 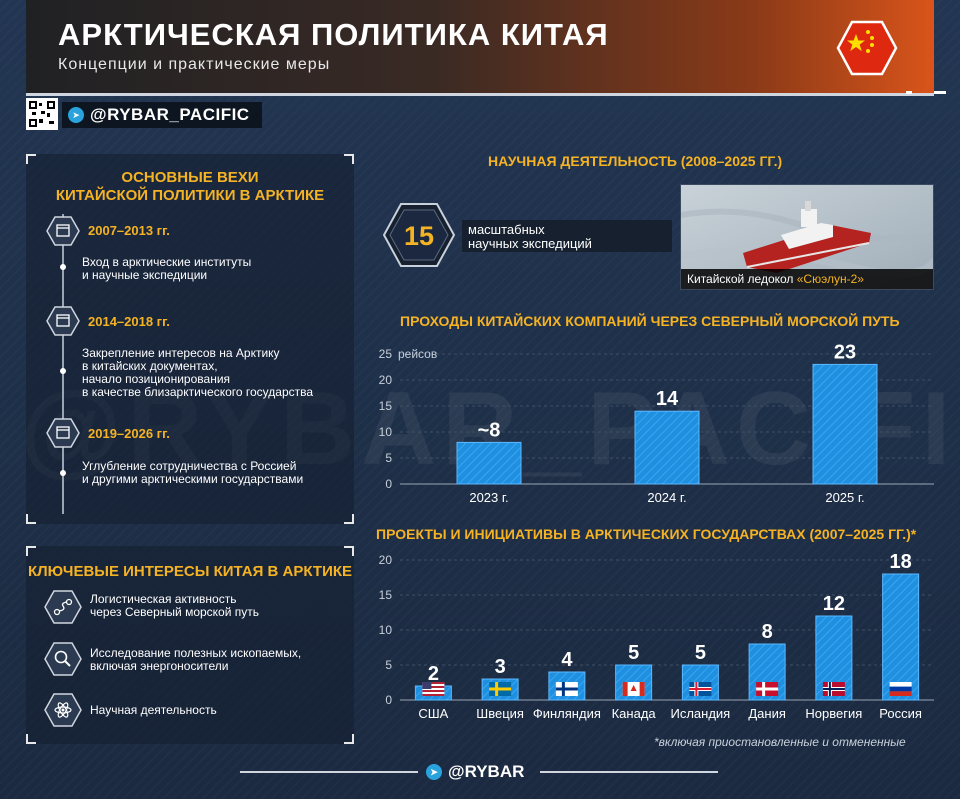 What do you see at coordinates (500, 689) in the screenshot?
I see `sweden-flag-icon` at bounding box center [500, 689].